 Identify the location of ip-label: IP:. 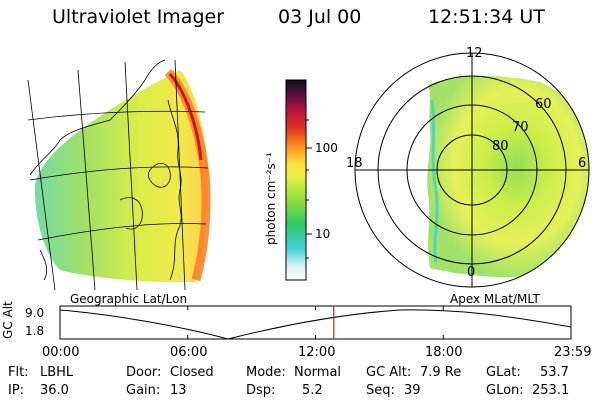
(16, 390).